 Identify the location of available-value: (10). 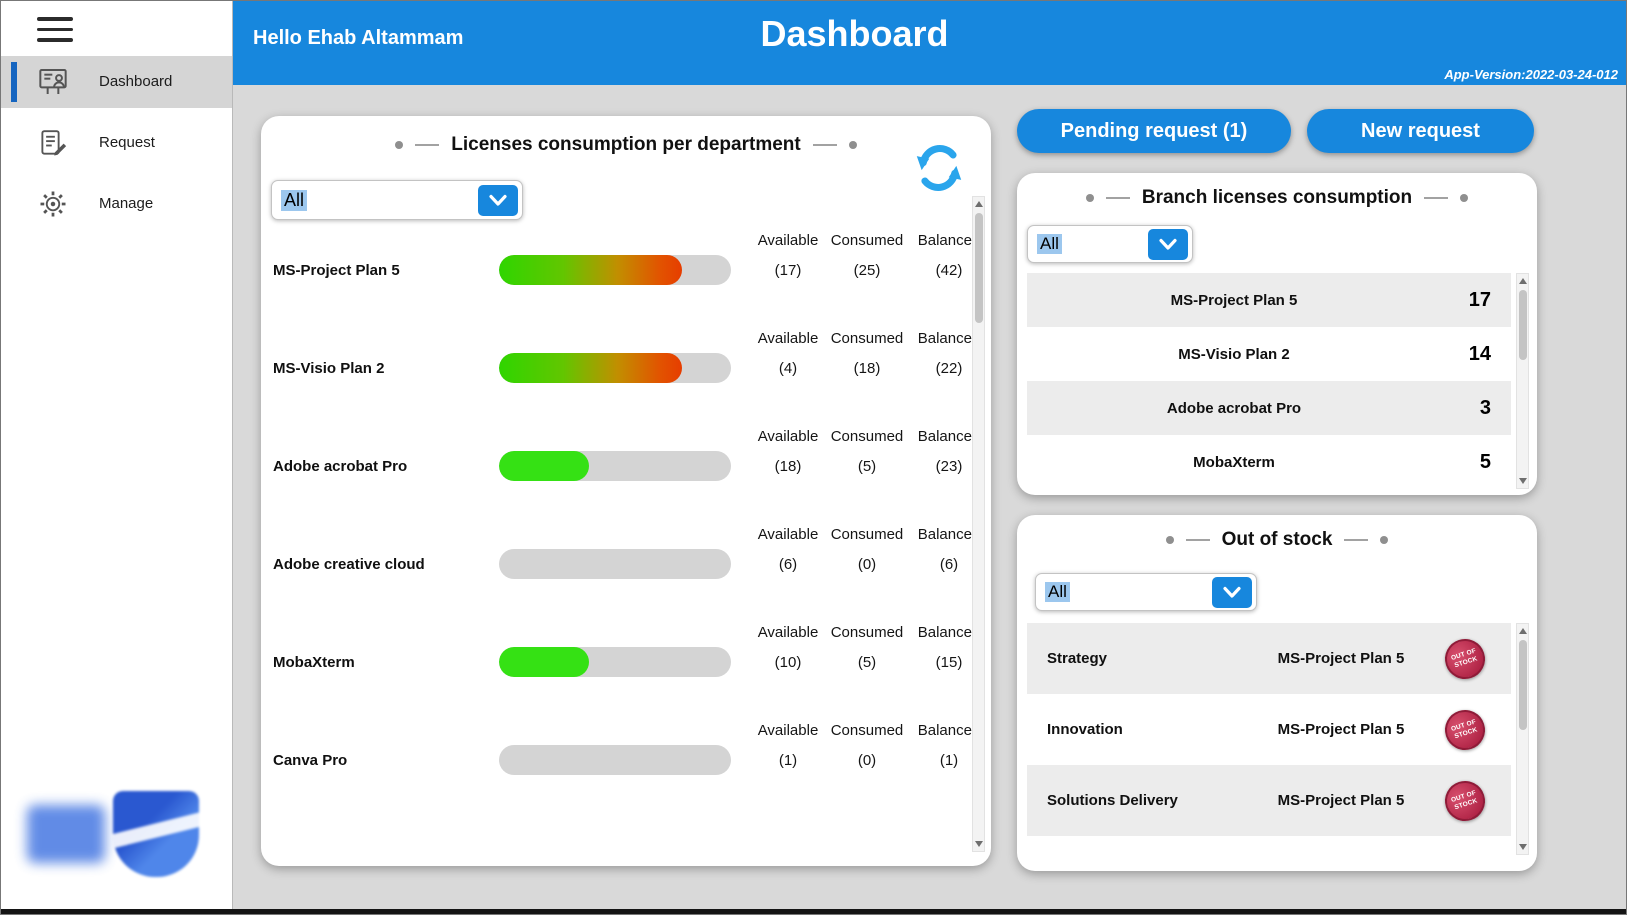
(788, 662).